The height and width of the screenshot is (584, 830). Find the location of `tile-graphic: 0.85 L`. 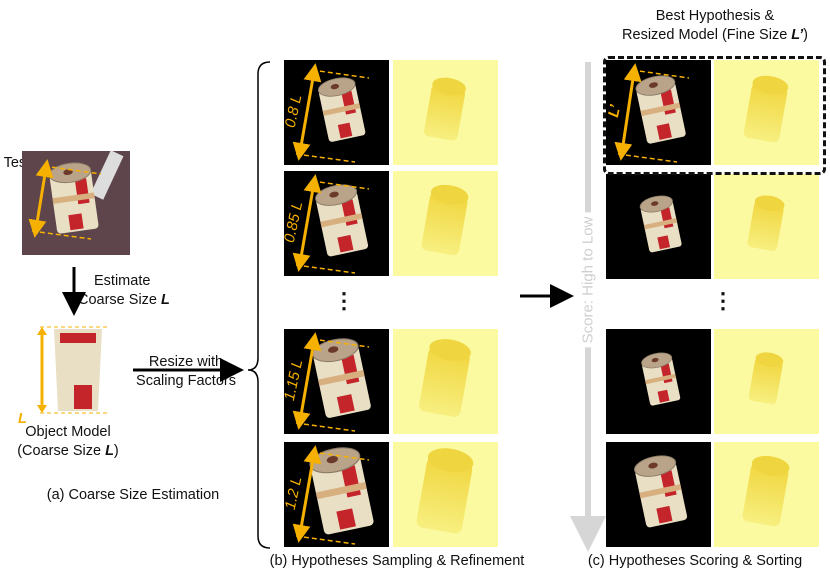

tile-graphic: 0.85 L is located at coordinates (325, 224).